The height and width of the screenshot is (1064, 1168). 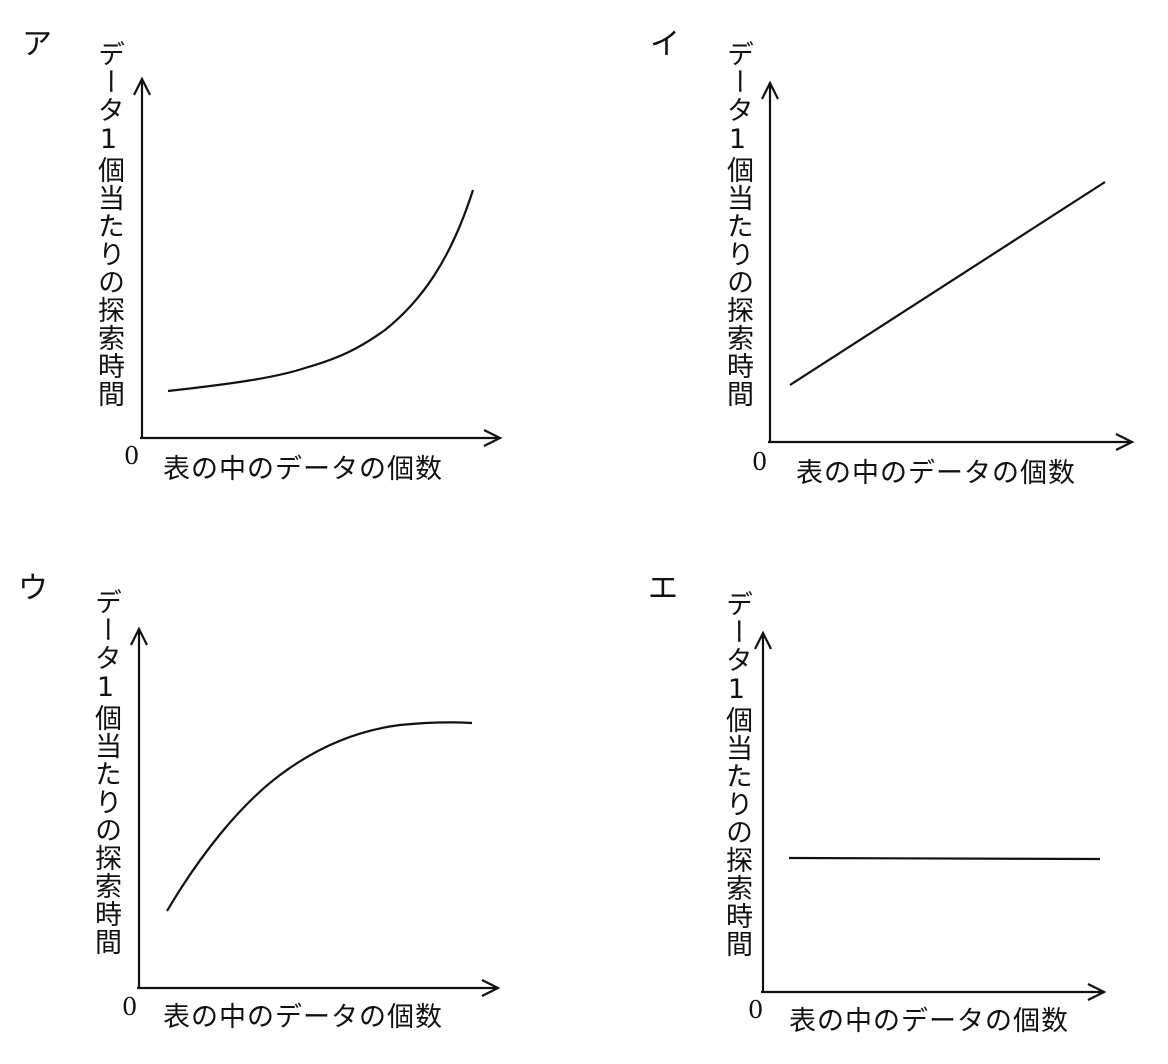 What do you see at coordinates (37, 44) in the screenshot?
I see `choice-label: ア` at bounding box center [37, 44].